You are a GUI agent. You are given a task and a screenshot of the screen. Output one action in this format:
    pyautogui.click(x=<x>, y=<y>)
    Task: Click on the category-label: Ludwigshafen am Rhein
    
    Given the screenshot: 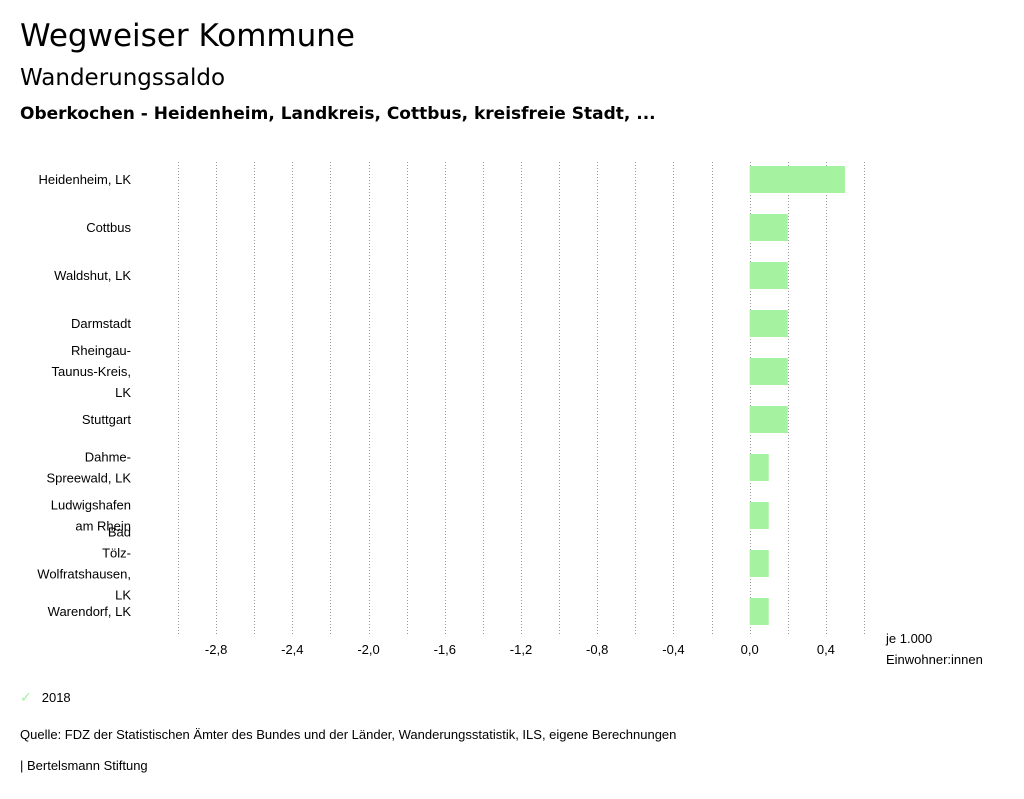 What is the action you would take?
    pyautogui.click(x=91, y=516)
    